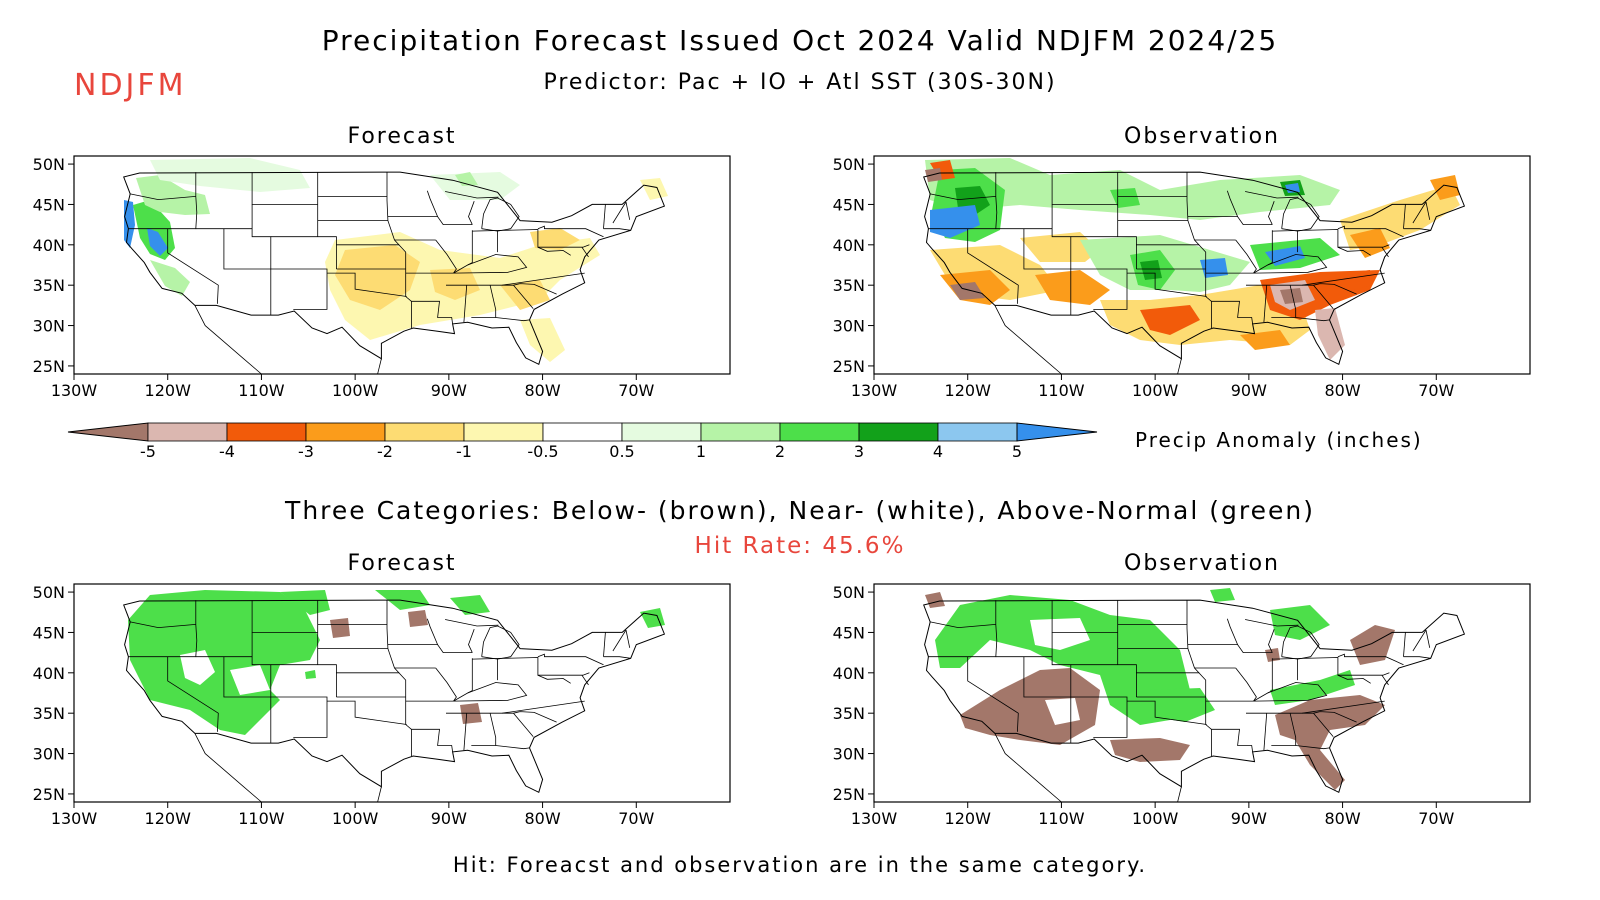  What do you see at coordinates (227, 451) in the screenshot?
I see `color-bar-tick-label: -4` at bounding box center [227, 451].